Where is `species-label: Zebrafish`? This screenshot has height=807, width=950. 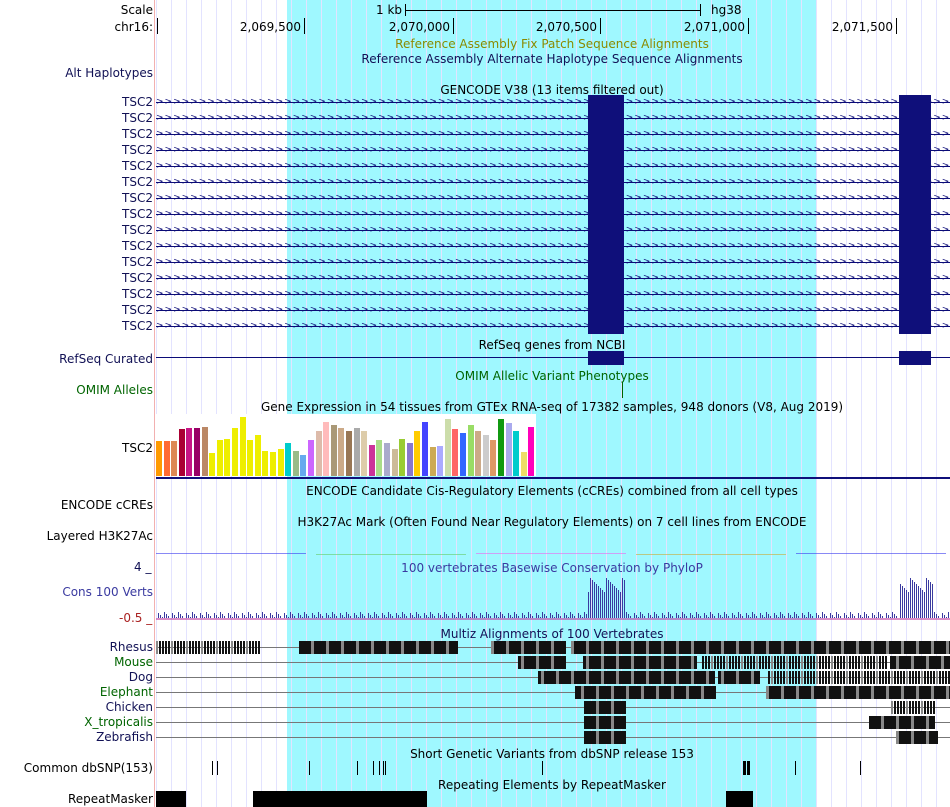
species-label: Zebrafish is located at coordinates (124, 737).